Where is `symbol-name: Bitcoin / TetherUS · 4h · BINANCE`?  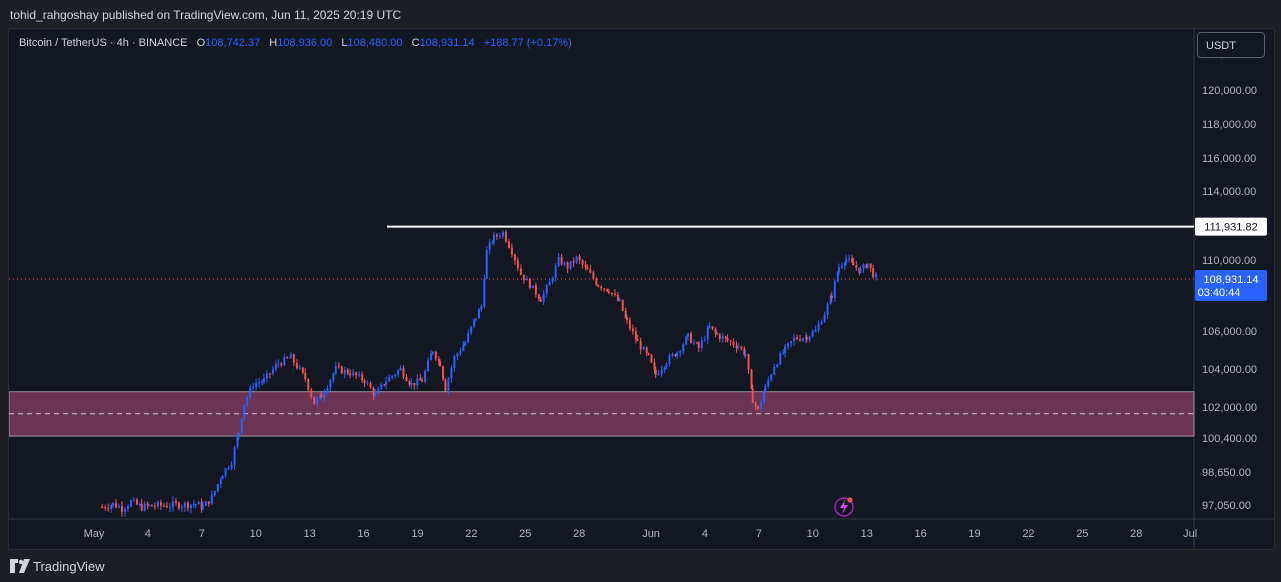
symbol-name: Bitcoin / TetherUS · 4h · BINANCE is located at coordinates (103, 43).